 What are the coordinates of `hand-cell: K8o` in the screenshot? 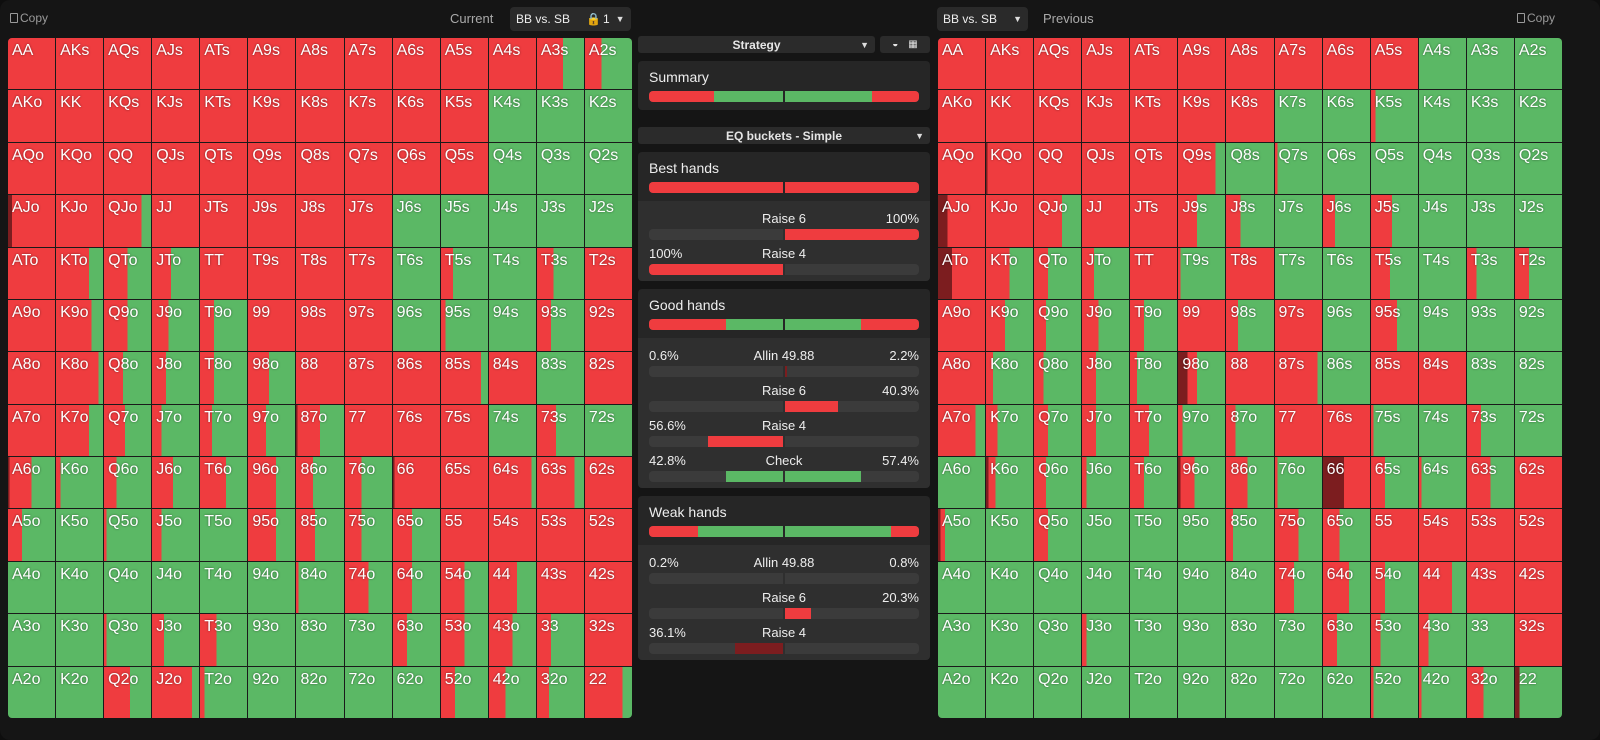 It's located at (1010, 378).